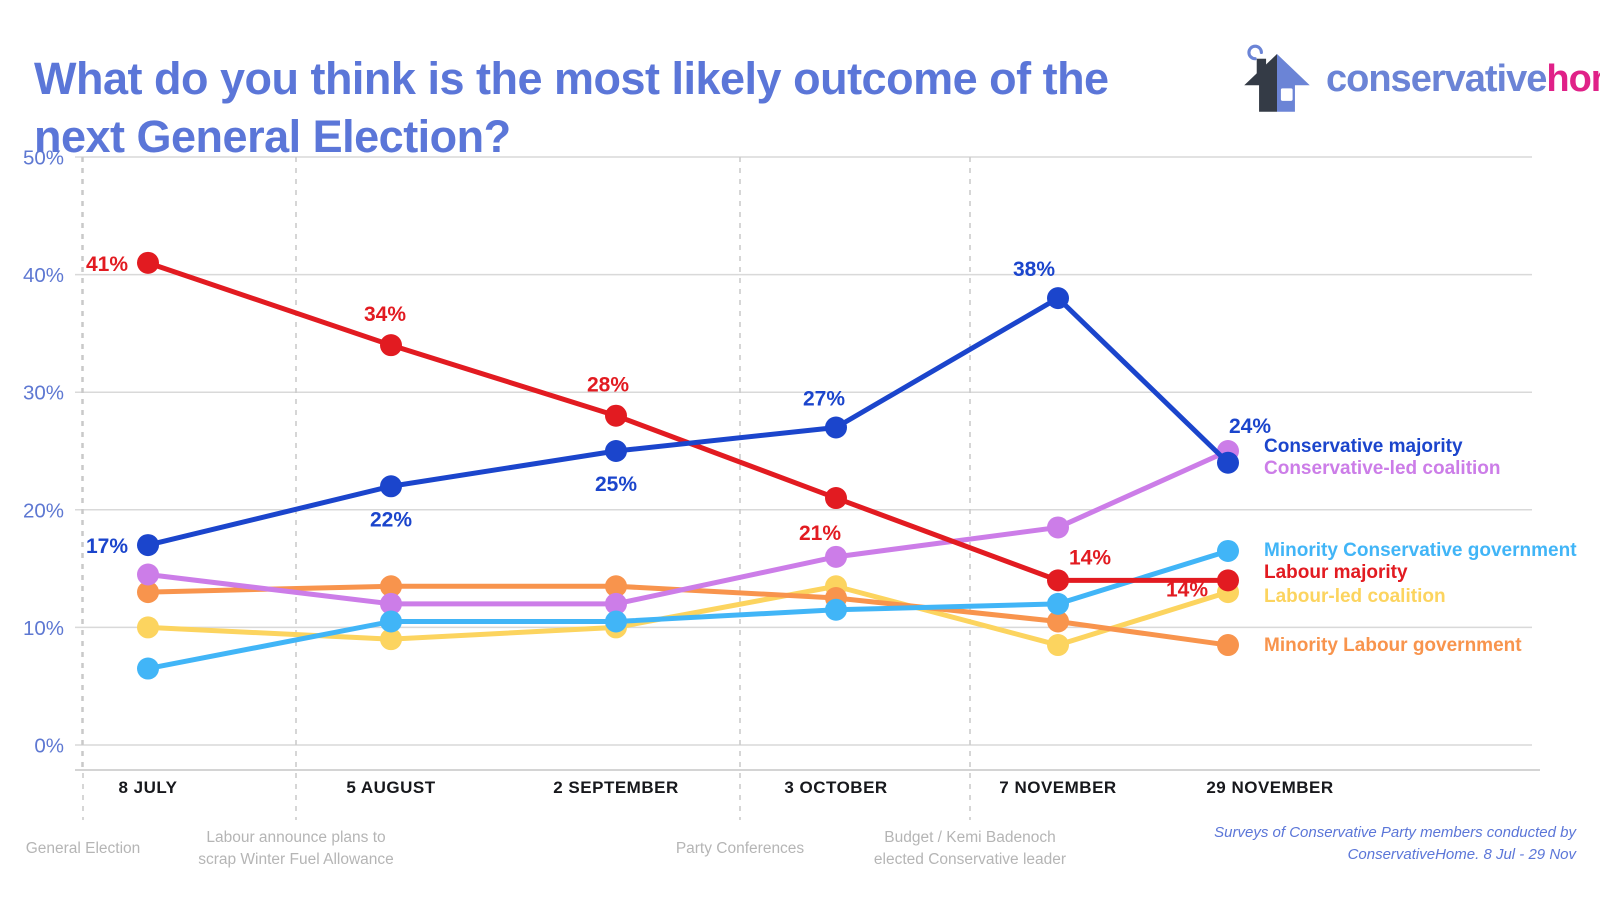  Describe the element at coordinates (1436, 78) in the screenshot. I see `logo-word-conservative: conservative` at that location.